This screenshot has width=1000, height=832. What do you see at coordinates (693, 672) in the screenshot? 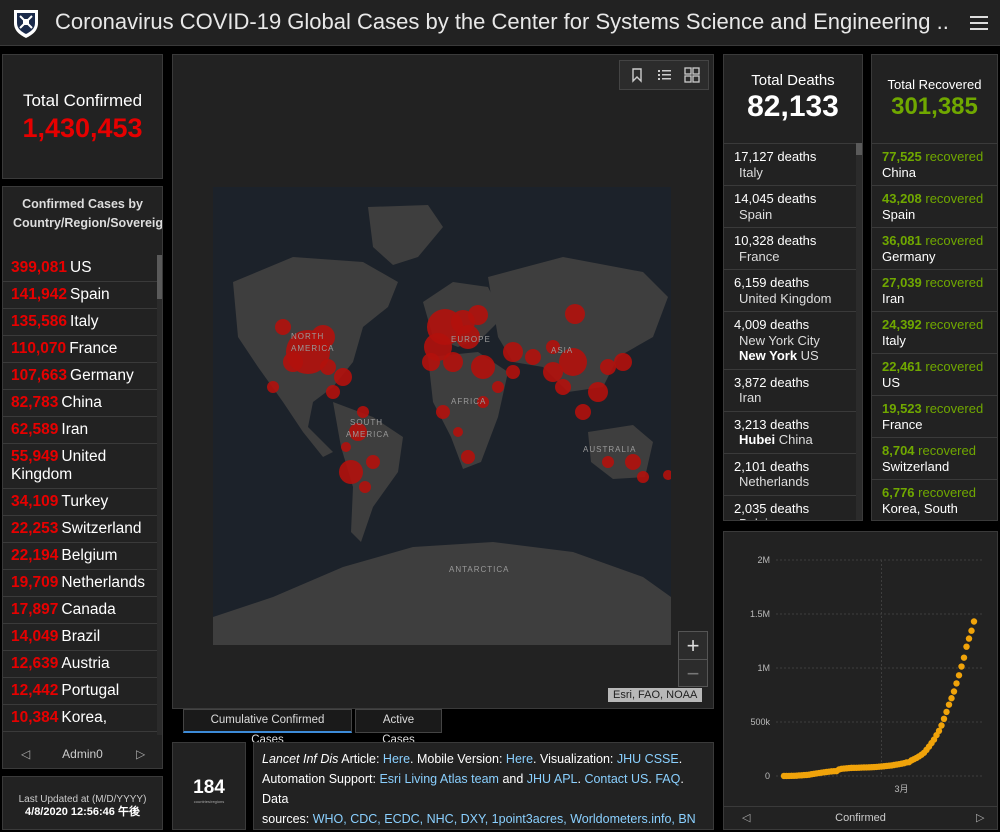
I see `zoom-out-button: −` at bounding box center [693, 672].